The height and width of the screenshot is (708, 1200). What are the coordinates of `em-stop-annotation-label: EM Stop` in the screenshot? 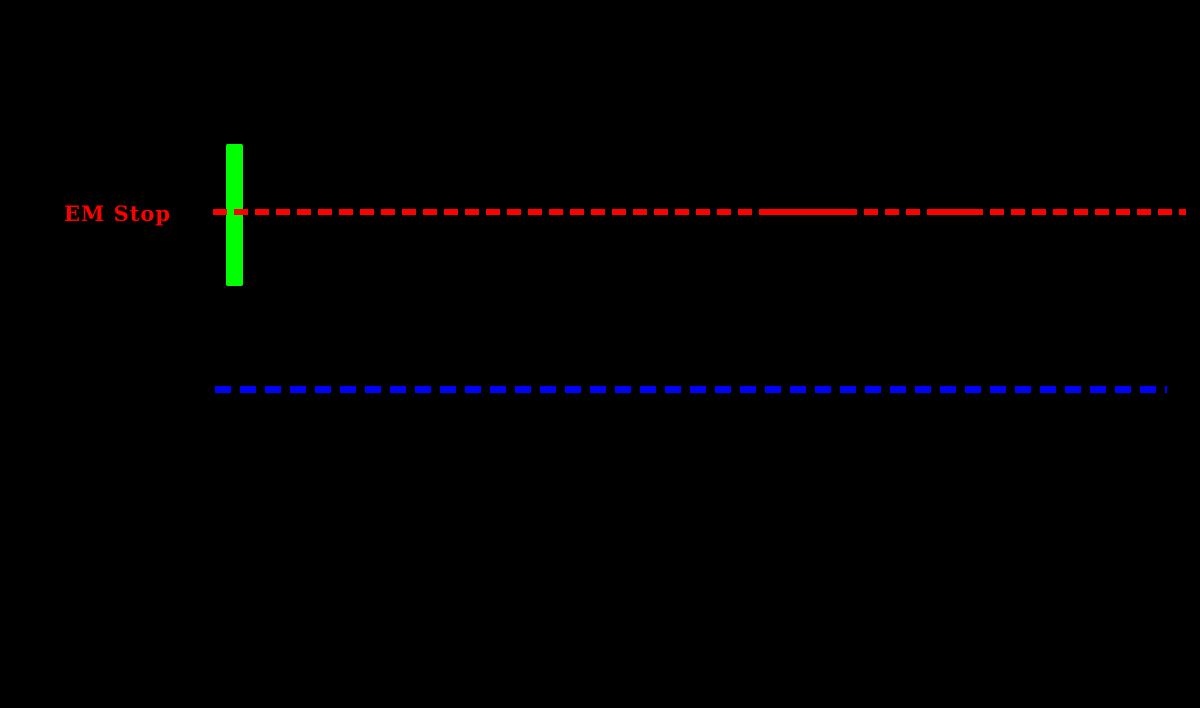 It's located at (118, 213).